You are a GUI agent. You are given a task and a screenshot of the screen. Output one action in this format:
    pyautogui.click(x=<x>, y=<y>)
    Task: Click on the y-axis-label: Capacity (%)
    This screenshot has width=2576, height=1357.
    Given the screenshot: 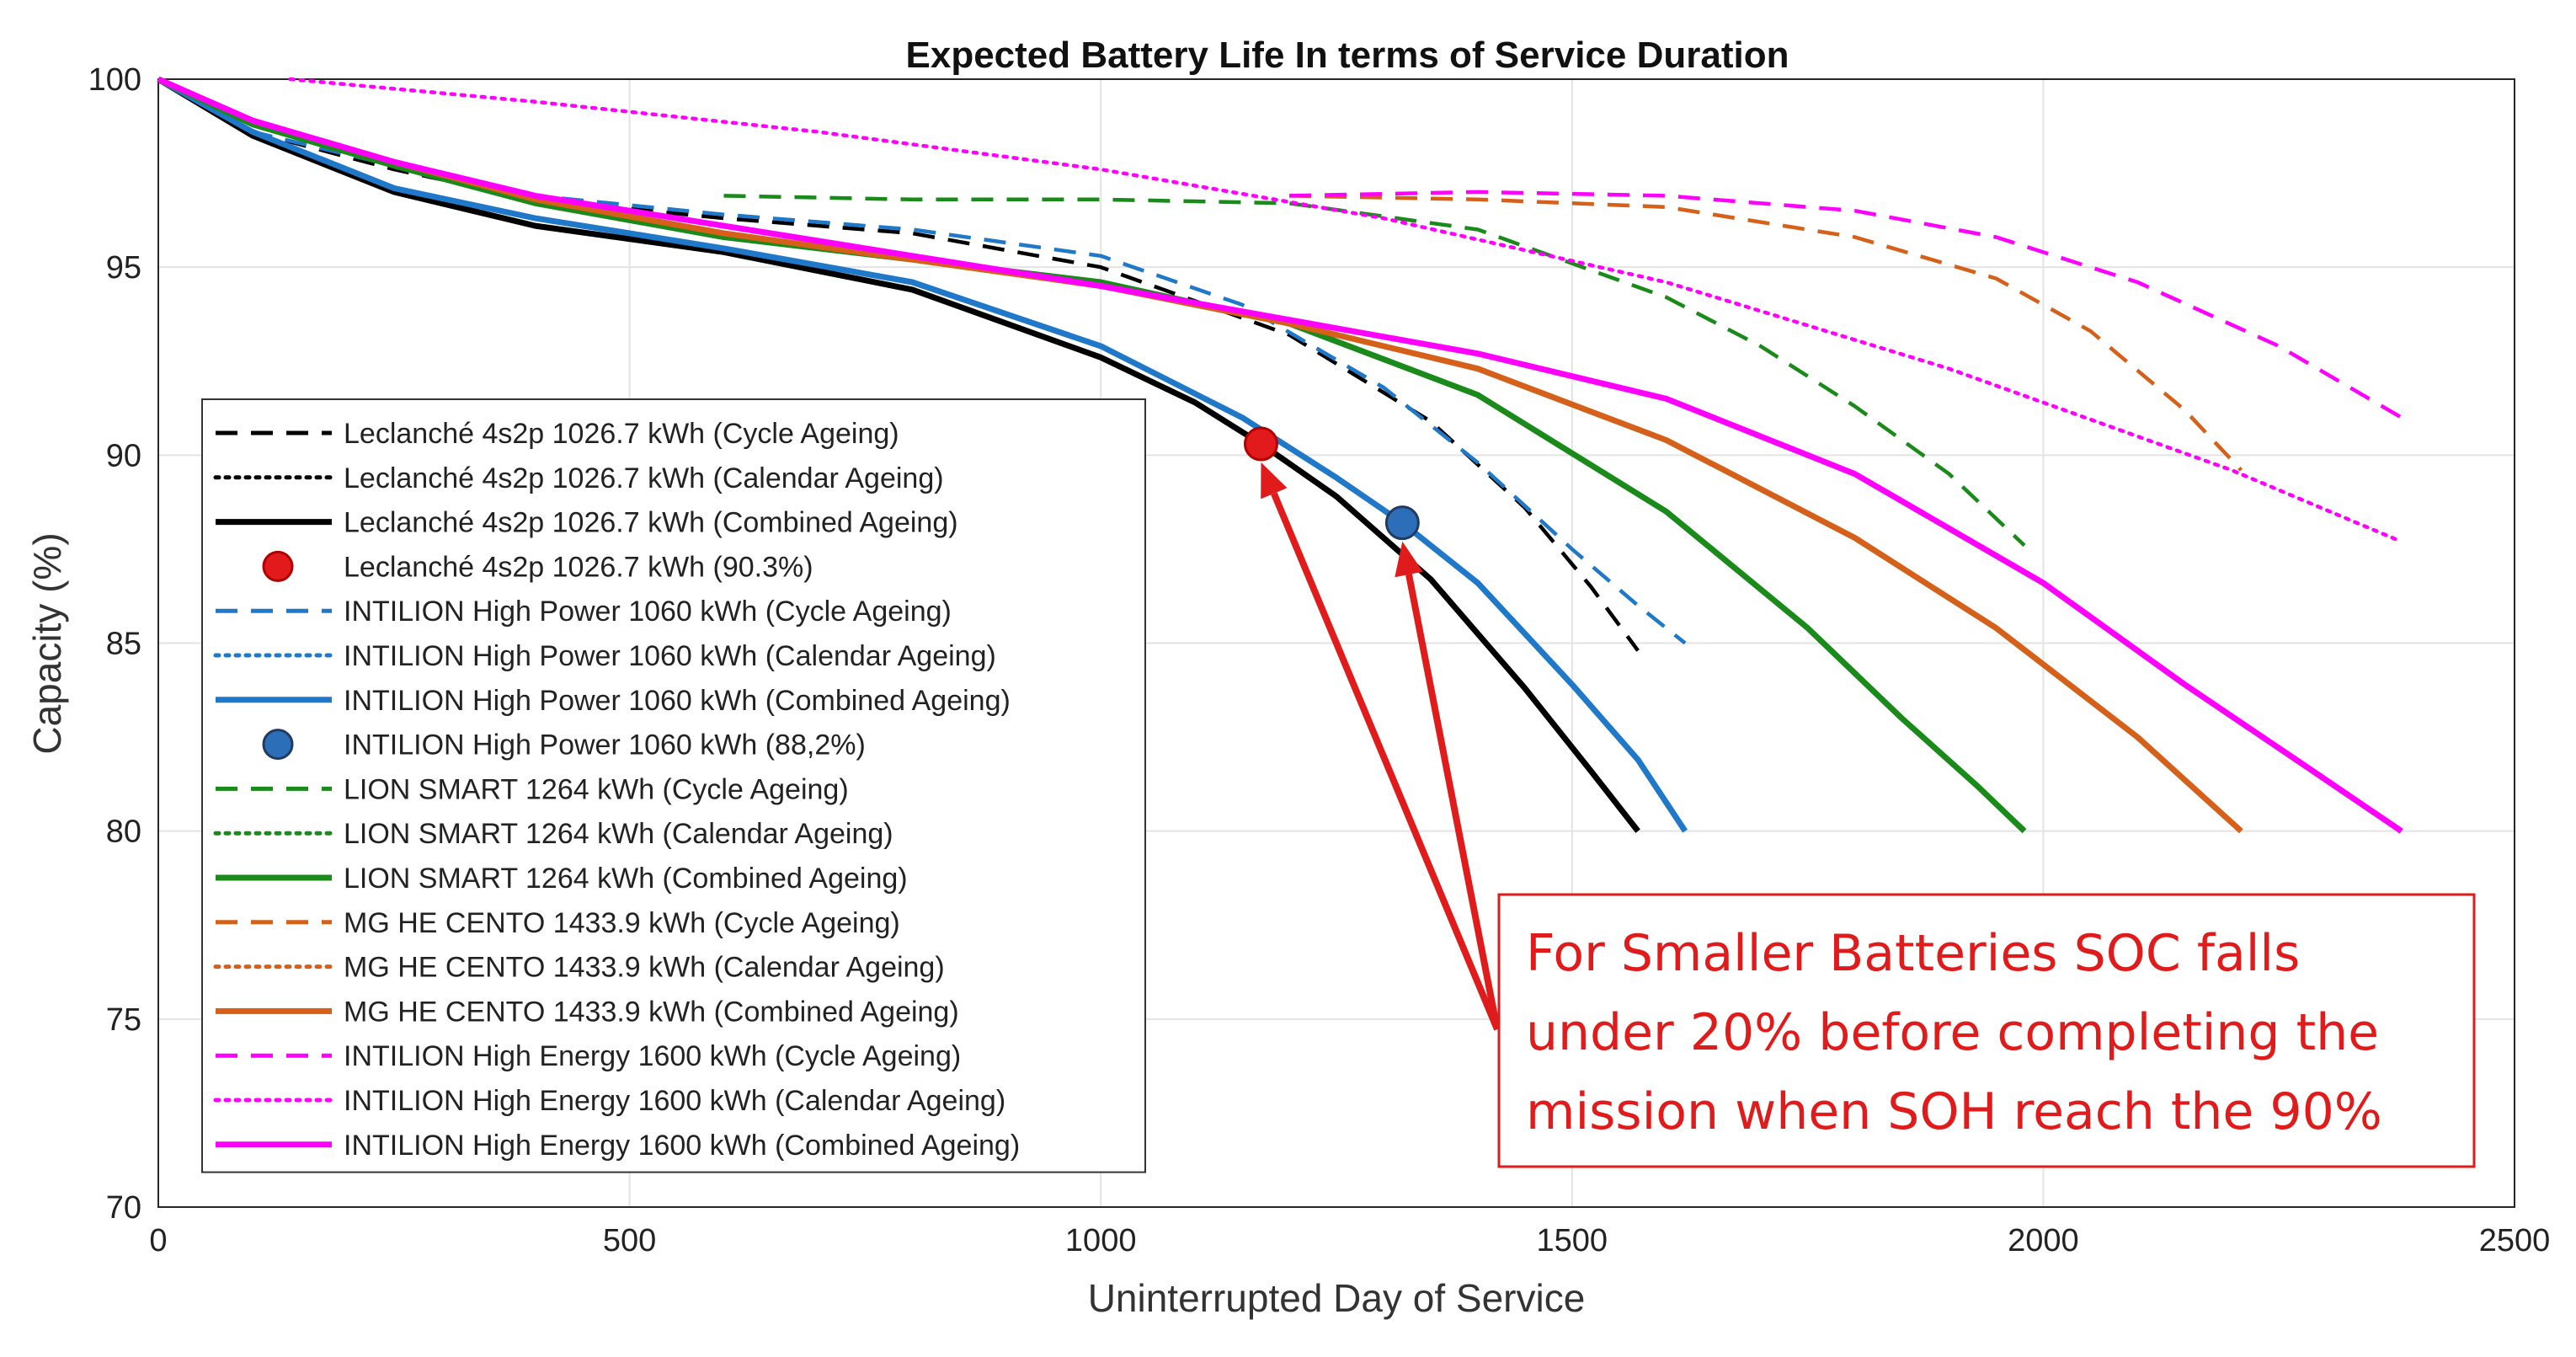 What is the action you would take?
    pyautogui.click(x=47, y=643)
    